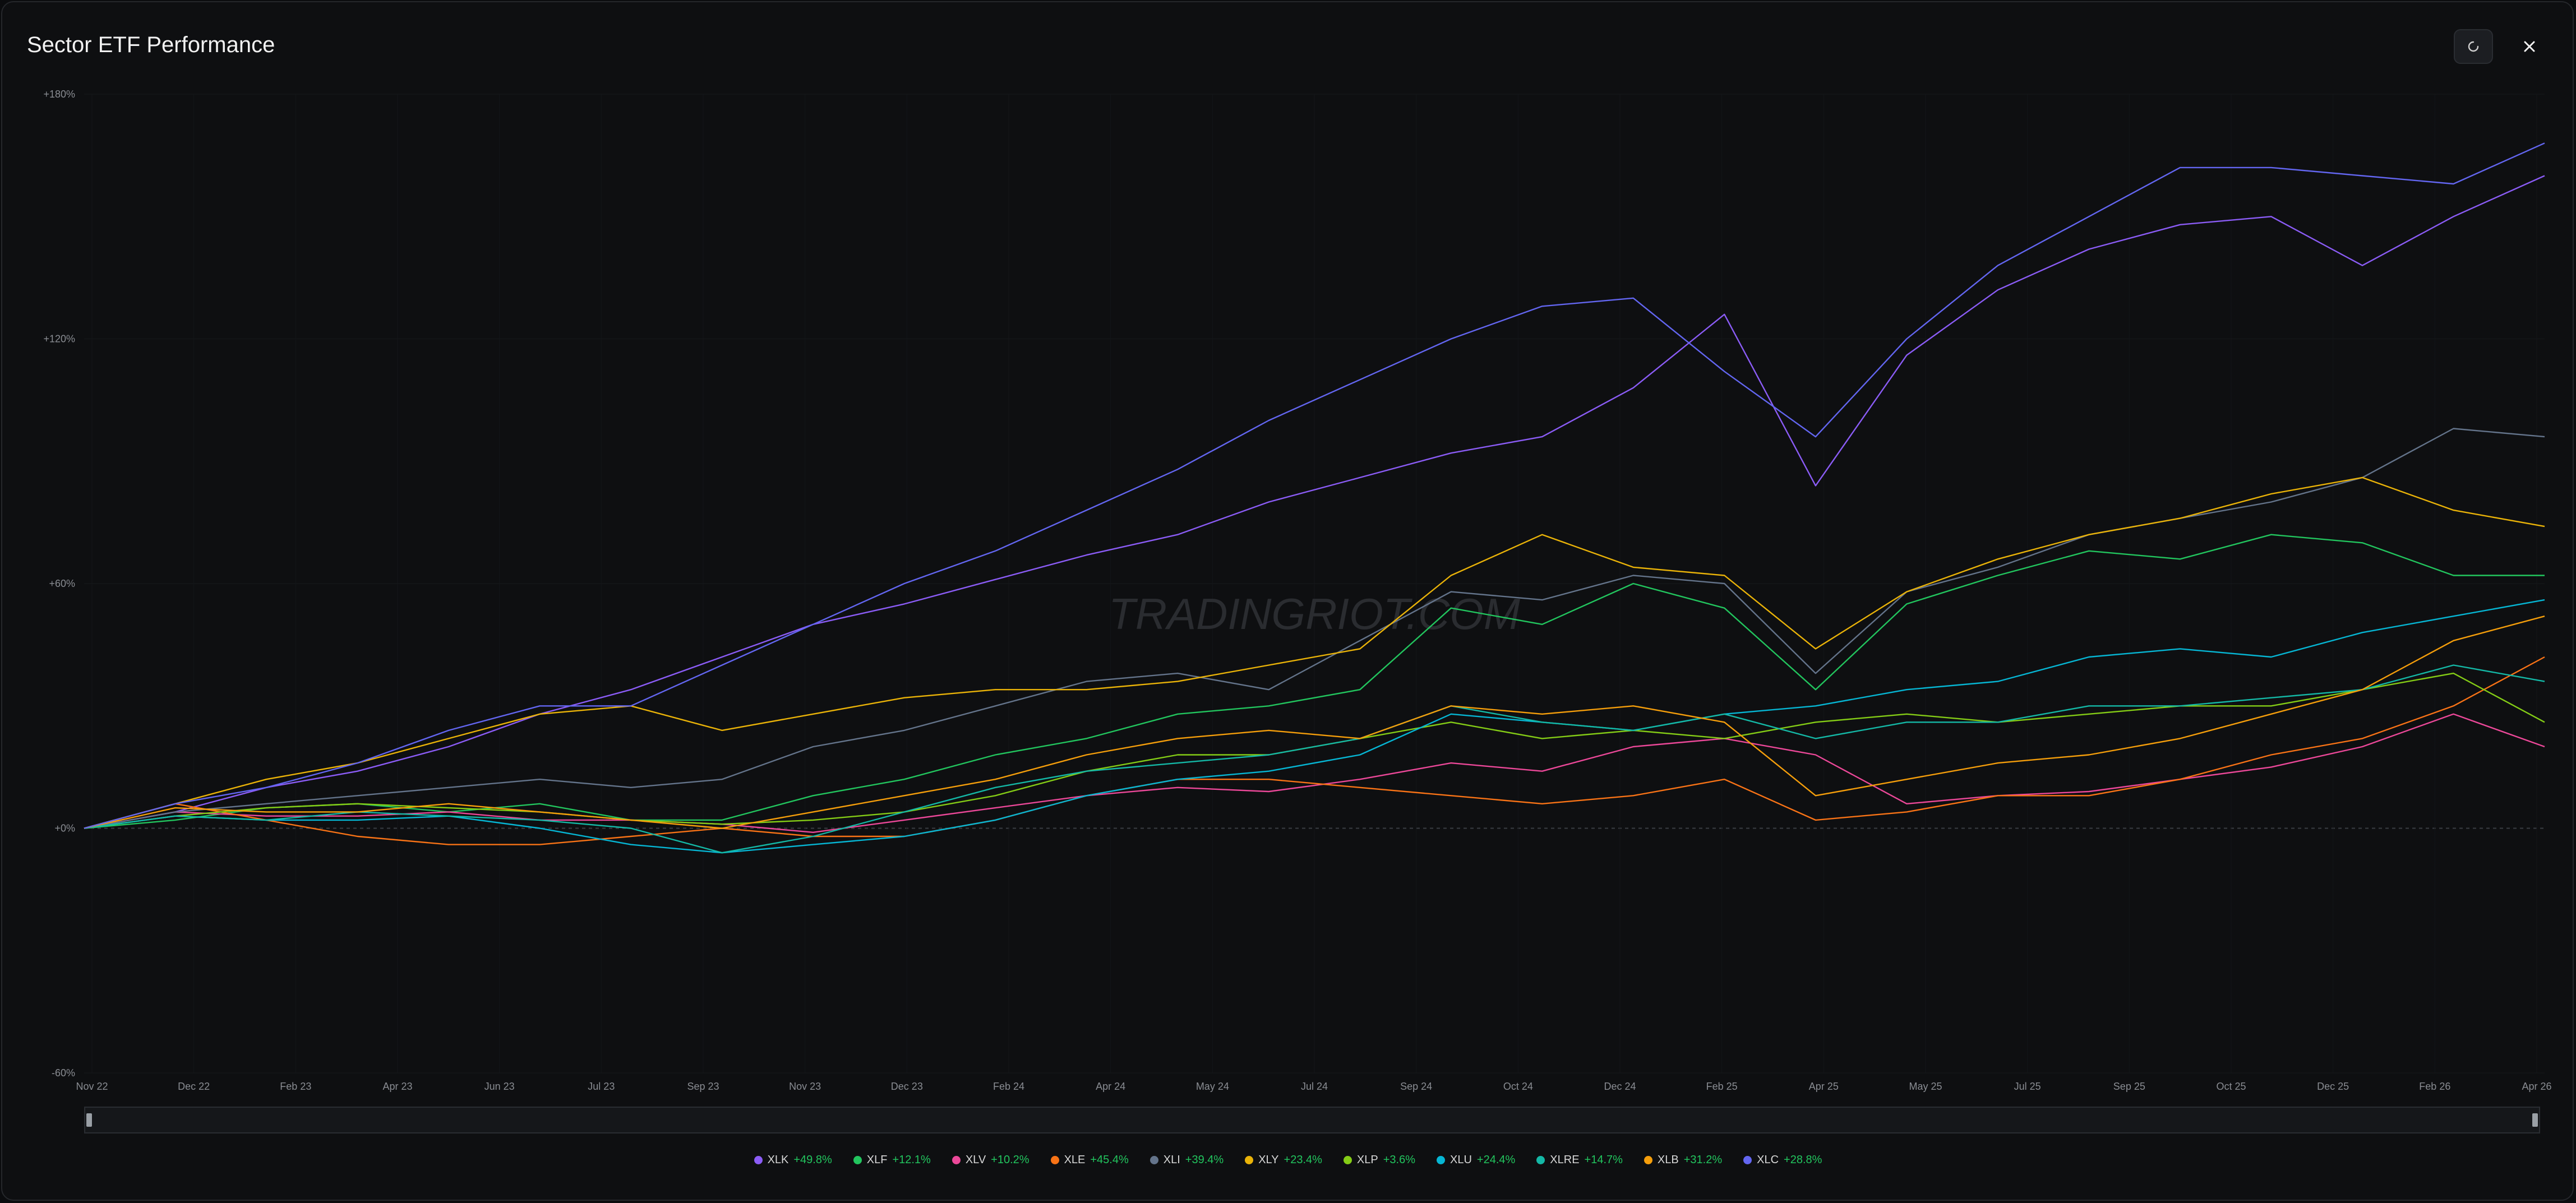 This screenshot has width=2576, height=1203. What do you see at coordinates (1460, 1160) in the screenshot?
I see `legend-label: XLU` at bounding box center [1460, 1160].